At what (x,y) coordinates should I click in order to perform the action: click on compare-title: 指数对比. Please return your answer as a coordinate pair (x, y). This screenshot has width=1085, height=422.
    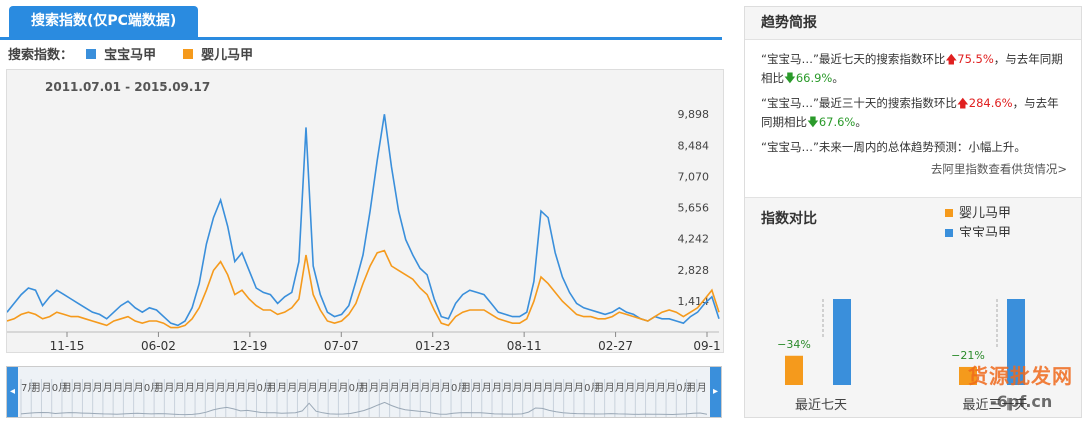
    Looking at the image, I should click on (789, 219).